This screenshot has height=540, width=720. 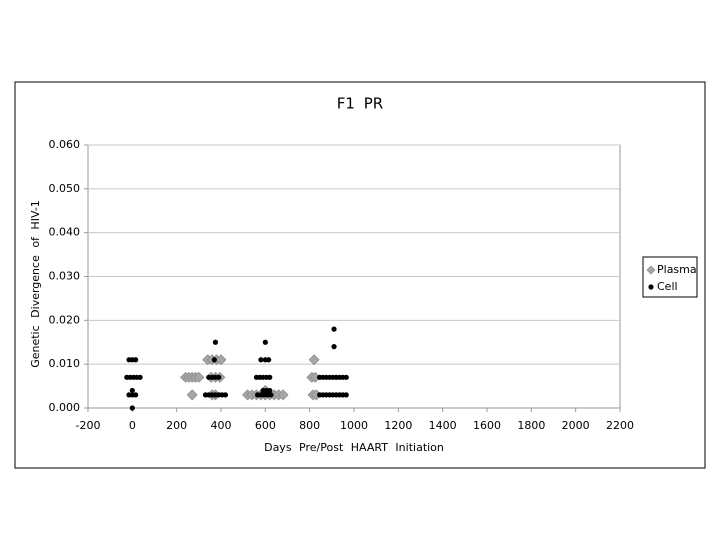 I want to click on x-tick-label: 1200, so click(x=398, y=425).